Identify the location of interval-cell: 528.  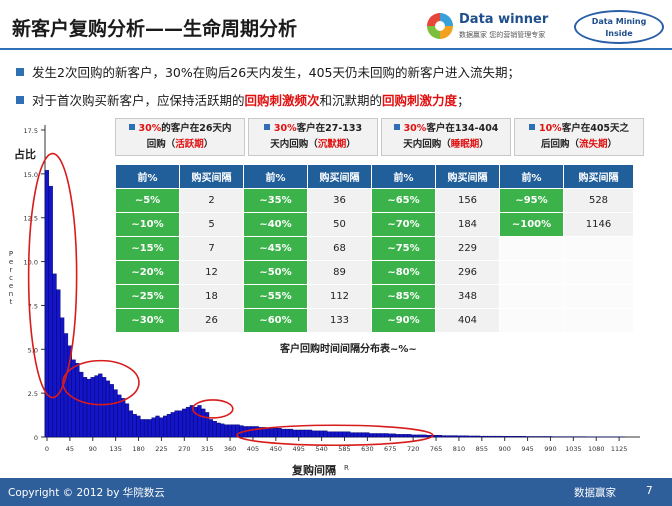
(598, 200).